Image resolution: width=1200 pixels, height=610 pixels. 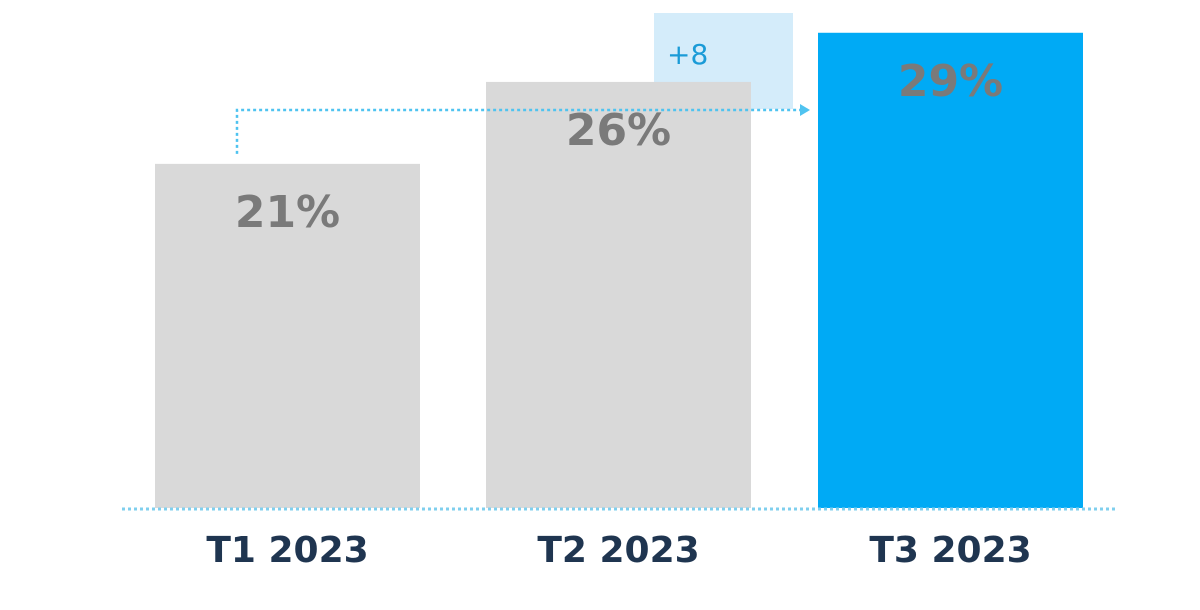 What do you see at coordinates (950, 81) in the screenshot?
I see `value-label-3: 29%` at bounding box center [950, 81].